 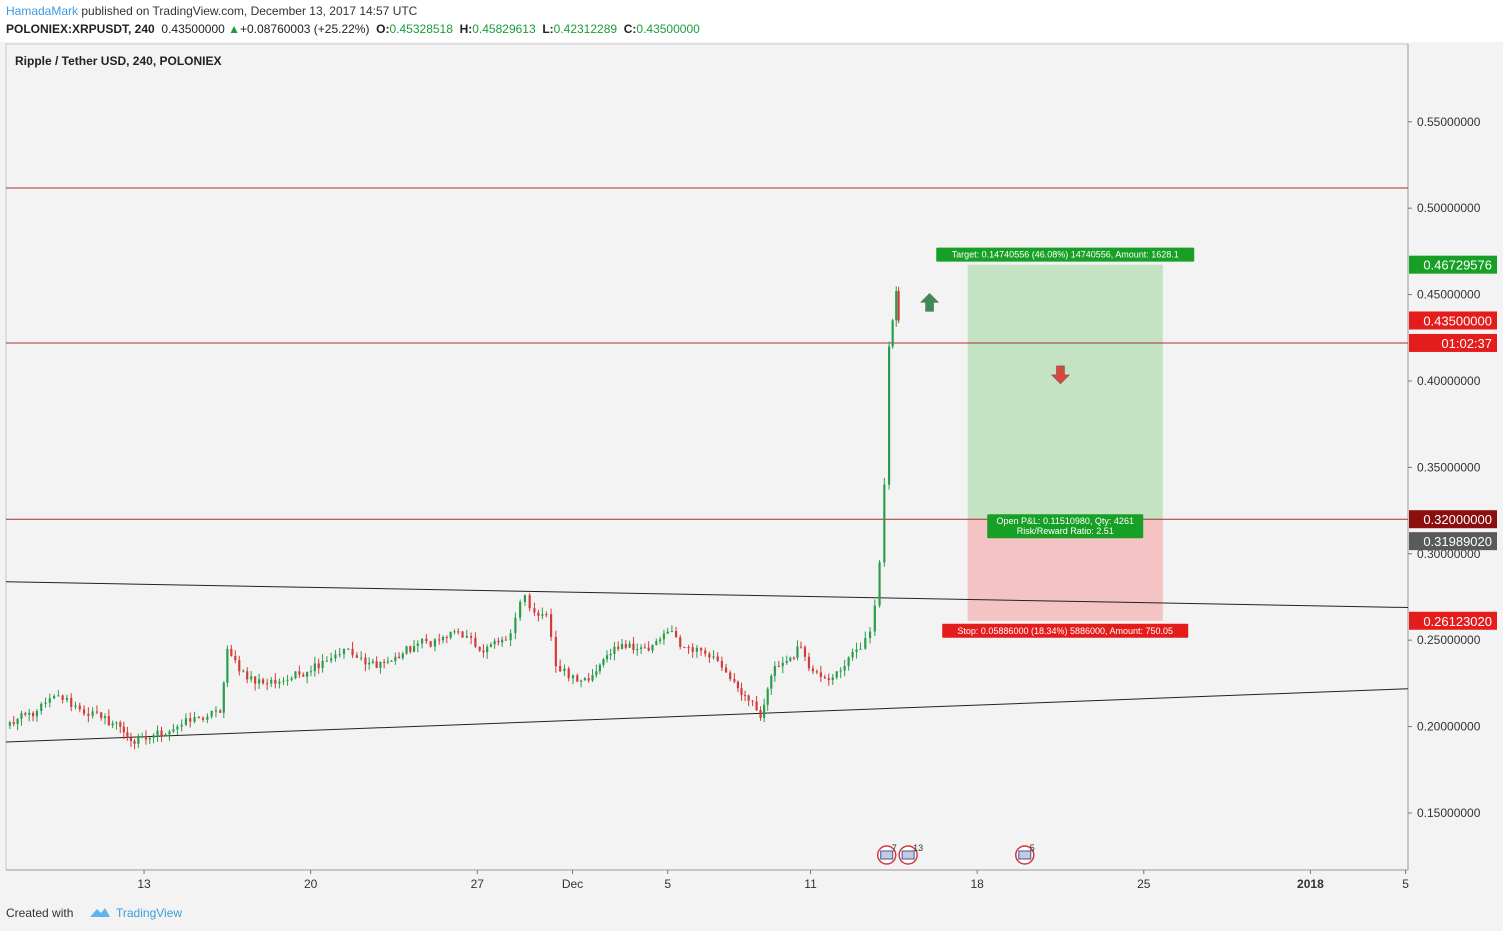 What do you see at coordinates (1144, 884) in the screenshot?
I see `x-tick-label: 25` at bounding box center [1144, 884].